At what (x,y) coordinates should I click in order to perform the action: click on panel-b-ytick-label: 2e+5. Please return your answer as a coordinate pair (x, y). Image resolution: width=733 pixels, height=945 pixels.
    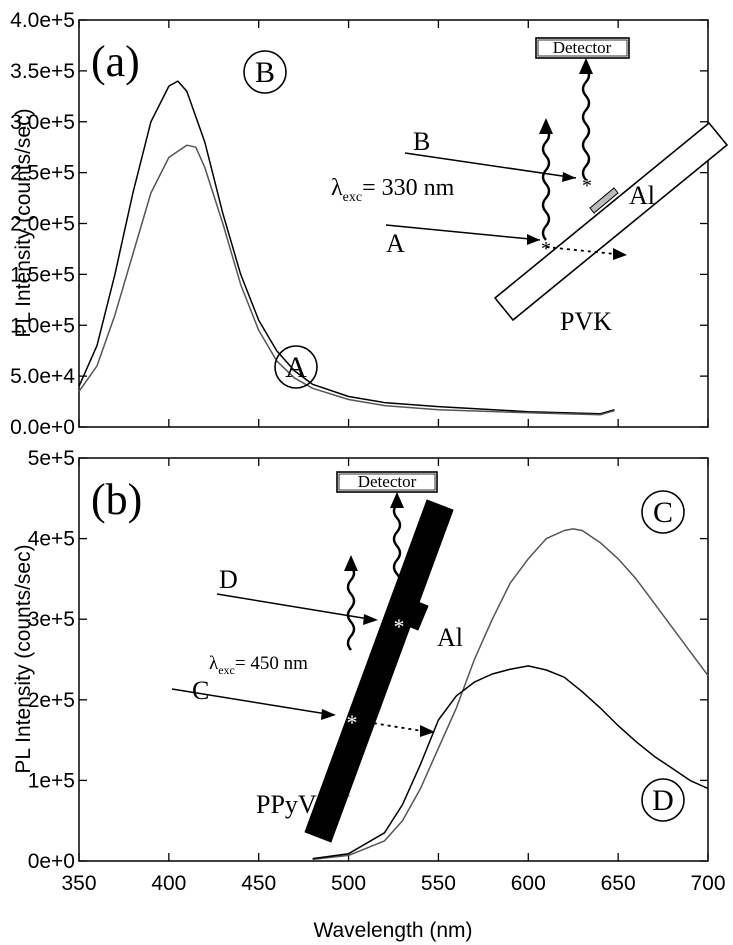
    Looking at the image, I should click on (51, 700).